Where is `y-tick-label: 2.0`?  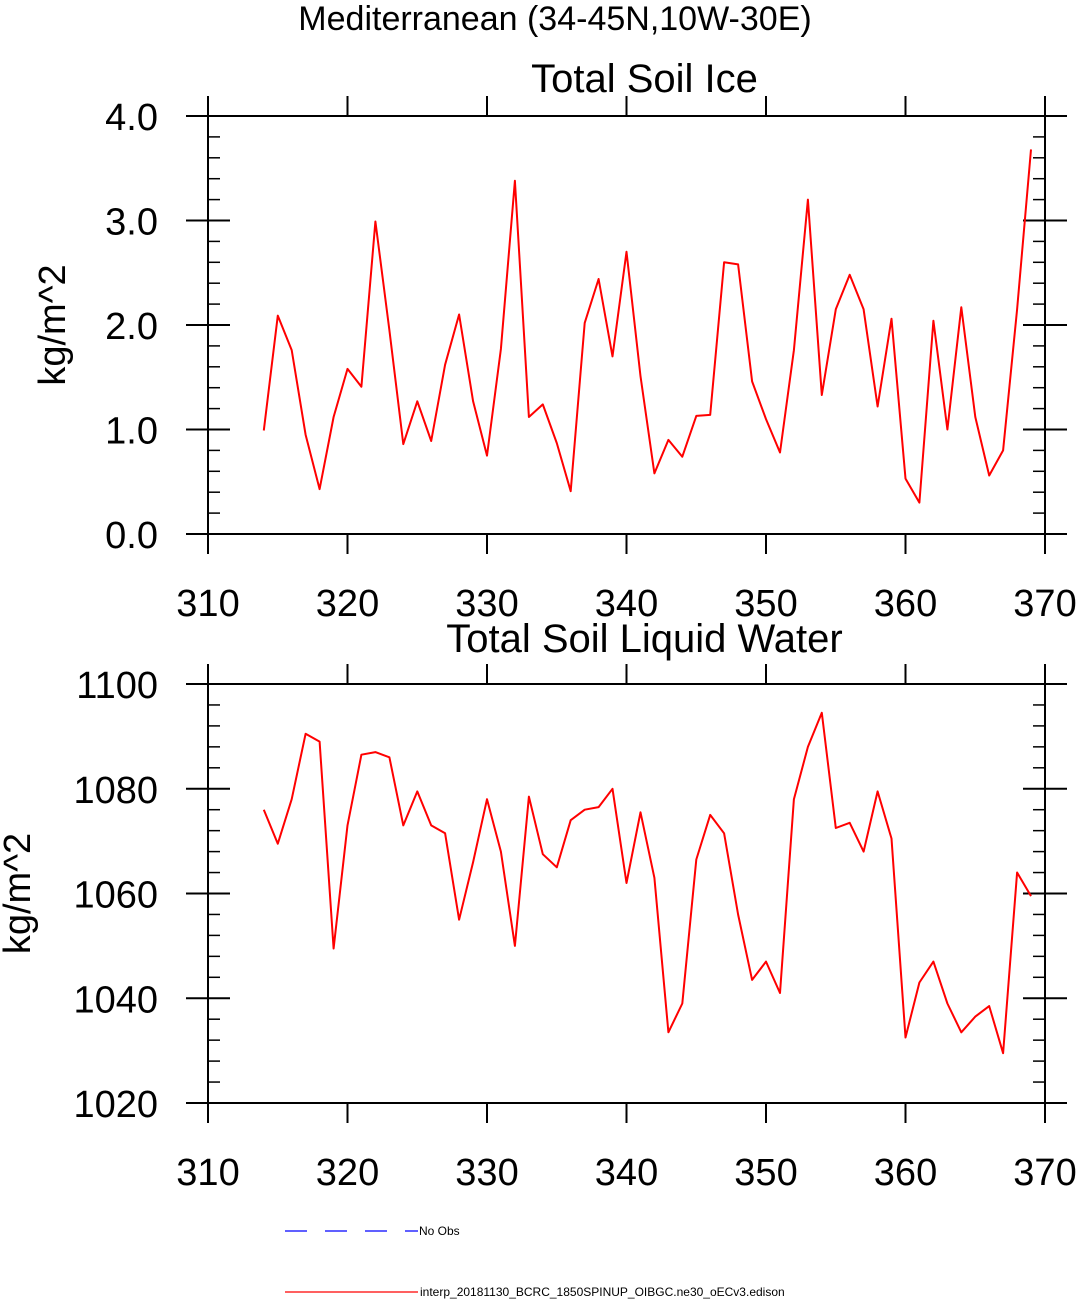
y-tick-label: 2.0 is located at coordinates (131, 327).